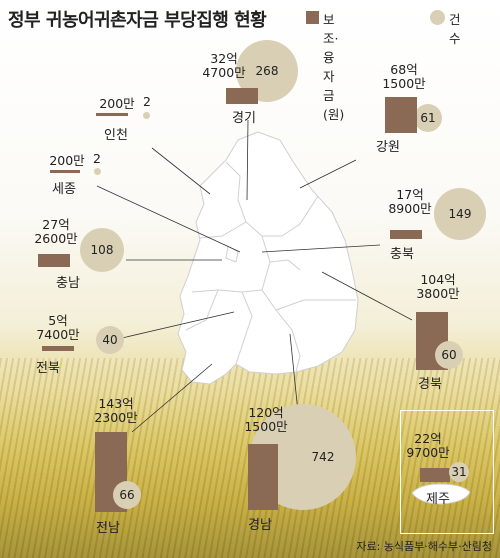  What do you see at coordinates (65, 171) in the screenshot?
I see `bar-sejong` at bounding box center [65, 171].